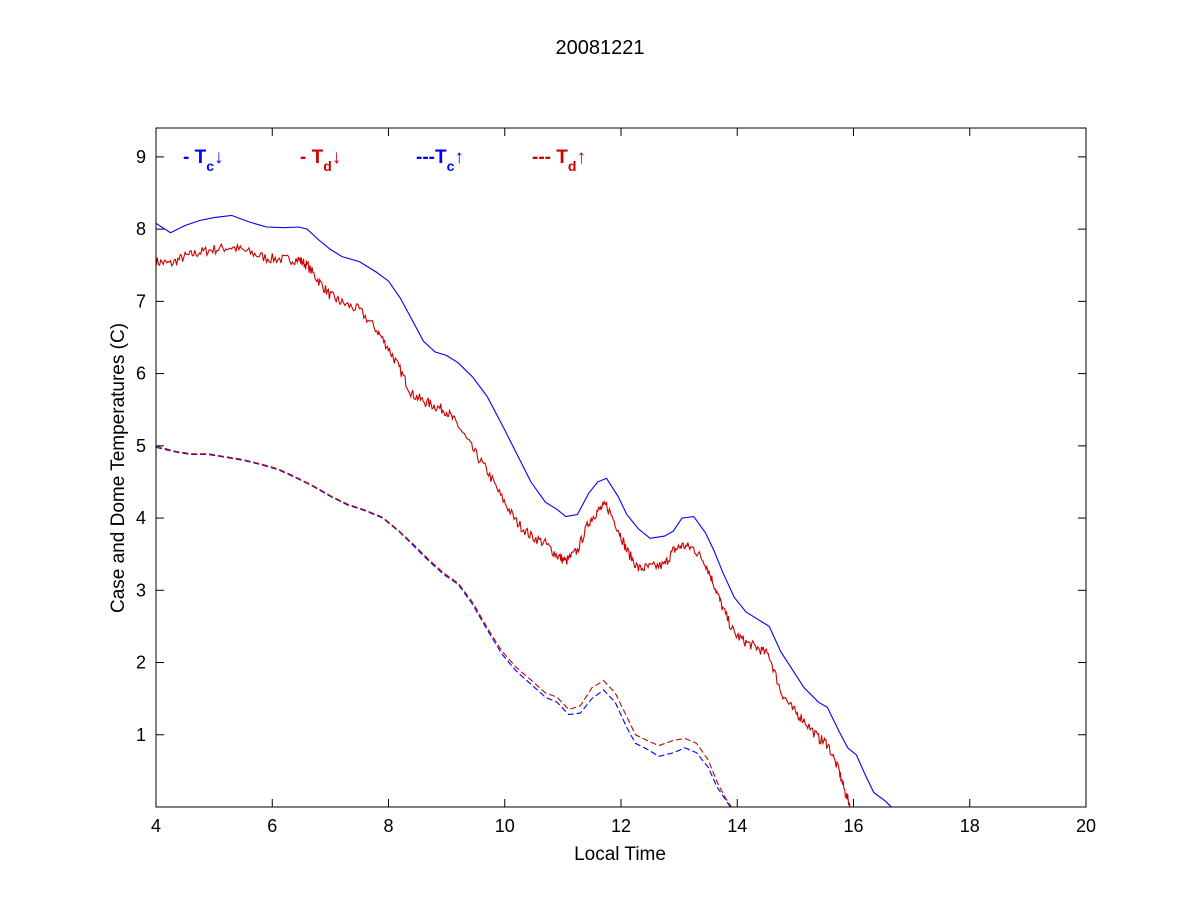  I want to click on x-tick-label: 6, so click(272, 826).